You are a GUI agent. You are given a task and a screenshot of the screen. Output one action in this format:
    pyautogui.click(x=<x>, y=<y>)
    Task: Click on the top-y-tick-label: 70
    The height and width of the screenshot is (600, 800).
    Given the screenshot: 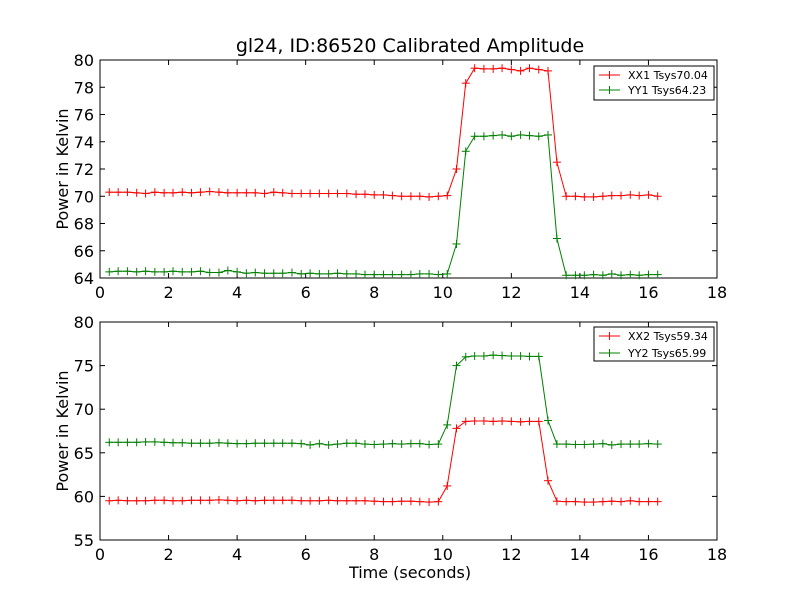 What is the action you would take?
    pyautogui.click(x=84, y=196)
    